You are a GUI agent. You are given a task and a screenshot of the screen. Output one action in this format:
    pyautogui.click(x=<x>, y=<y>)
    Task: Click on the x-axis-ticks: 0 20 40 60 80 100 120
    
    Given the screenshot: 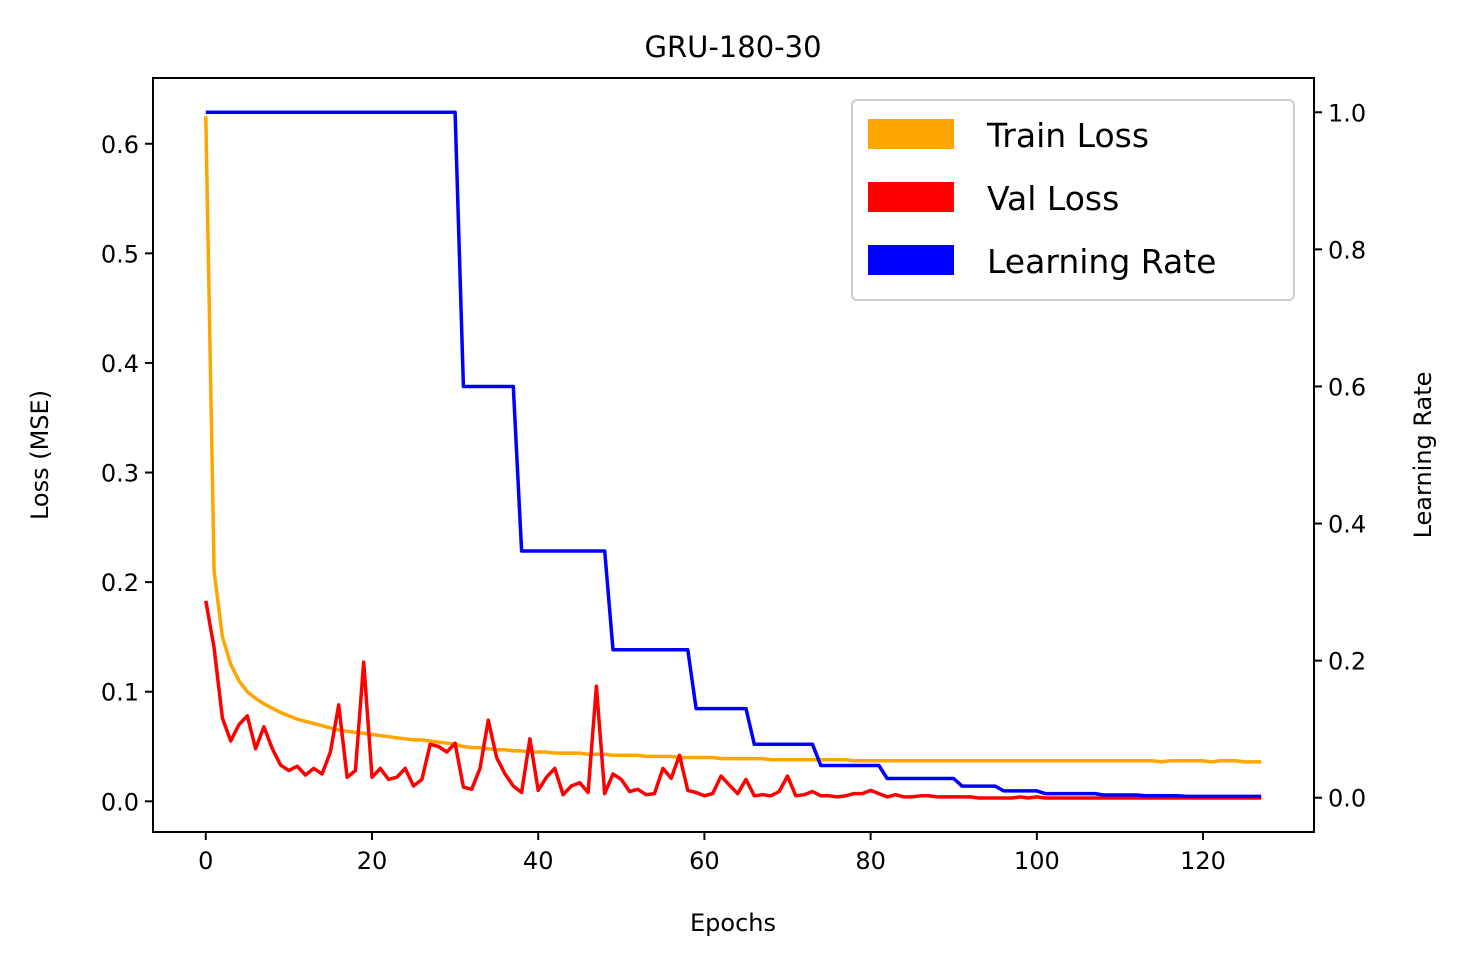 What is the action you would take?
    pyautogui.click(x=712, y=853)
    